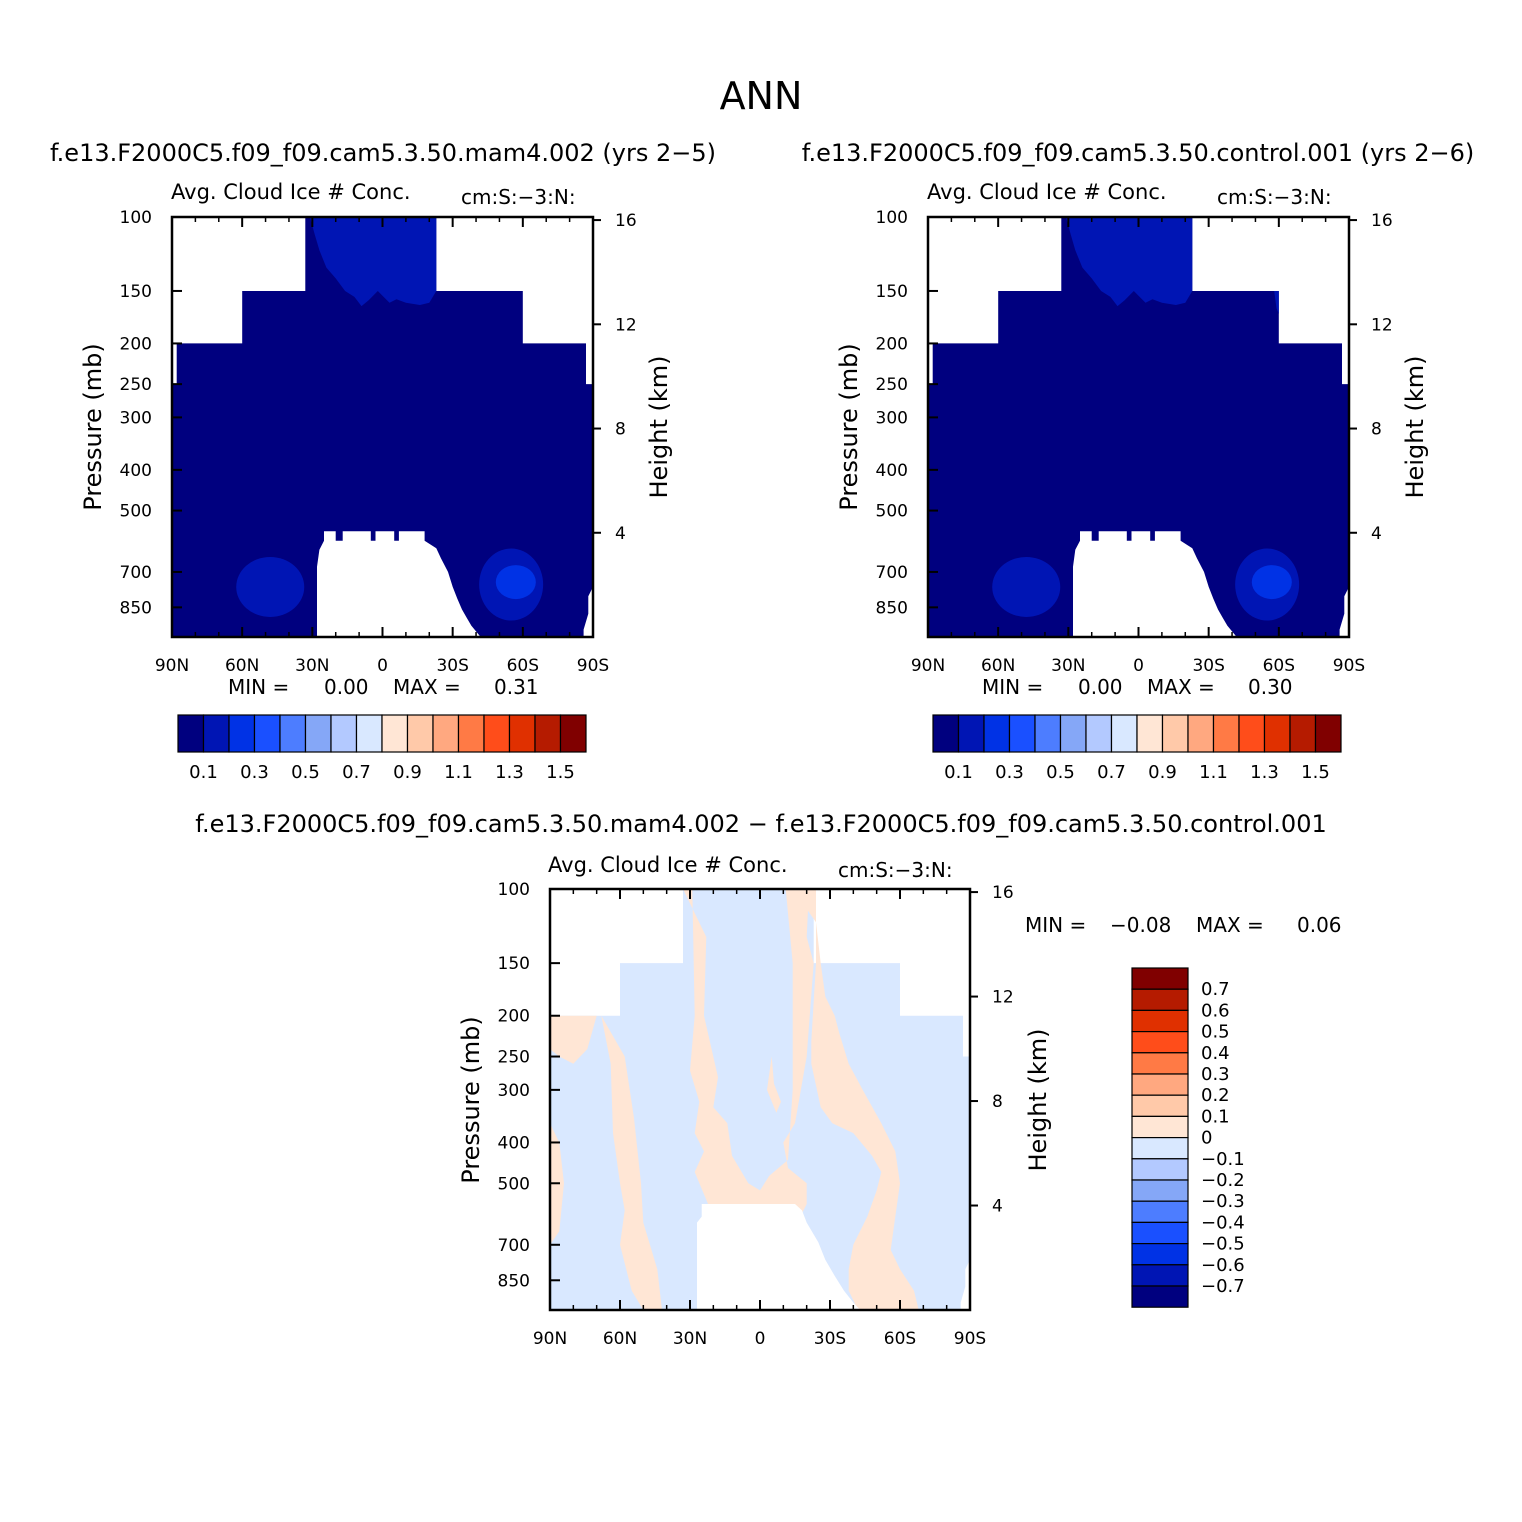 The image size is (1522, 1522). Describe the element at coordinates (1223, 1286) in the screenshot. I see `colorbar-label: −0.7` at that location.